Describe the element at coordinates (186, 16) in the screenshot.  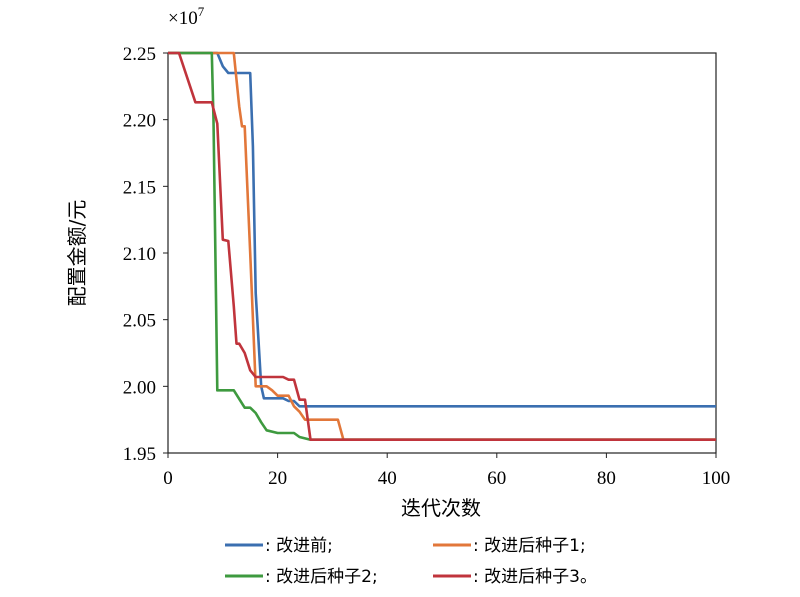
I see `y-multiplier-label: ×10⁷` at that location.